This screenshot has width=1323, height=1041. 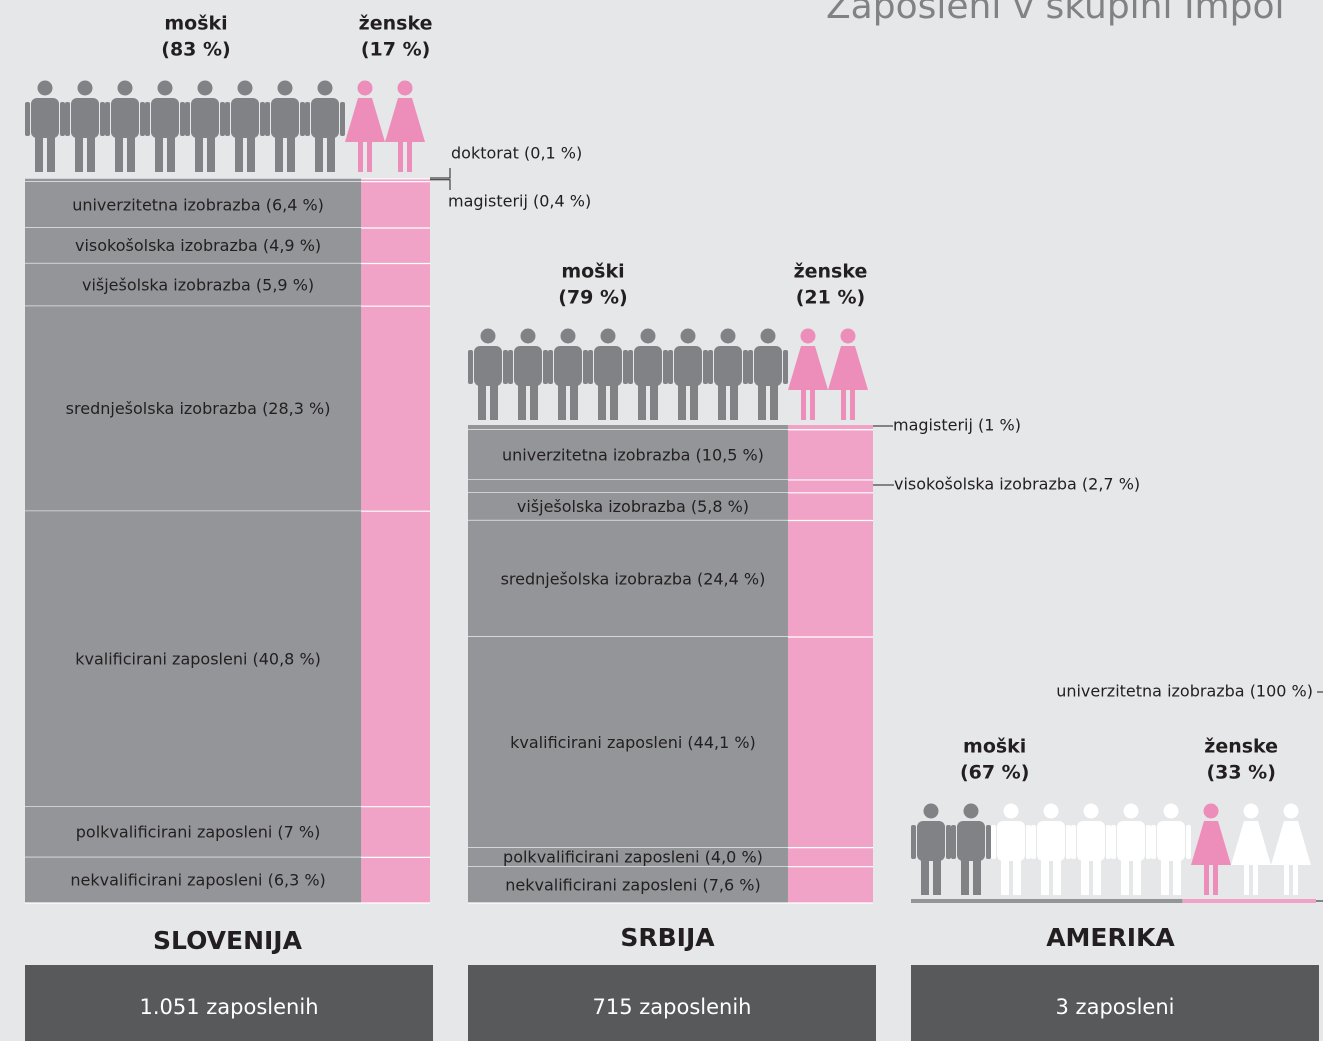 I want to click on country-name: AMERIKA, so click(x=1110, y=937).